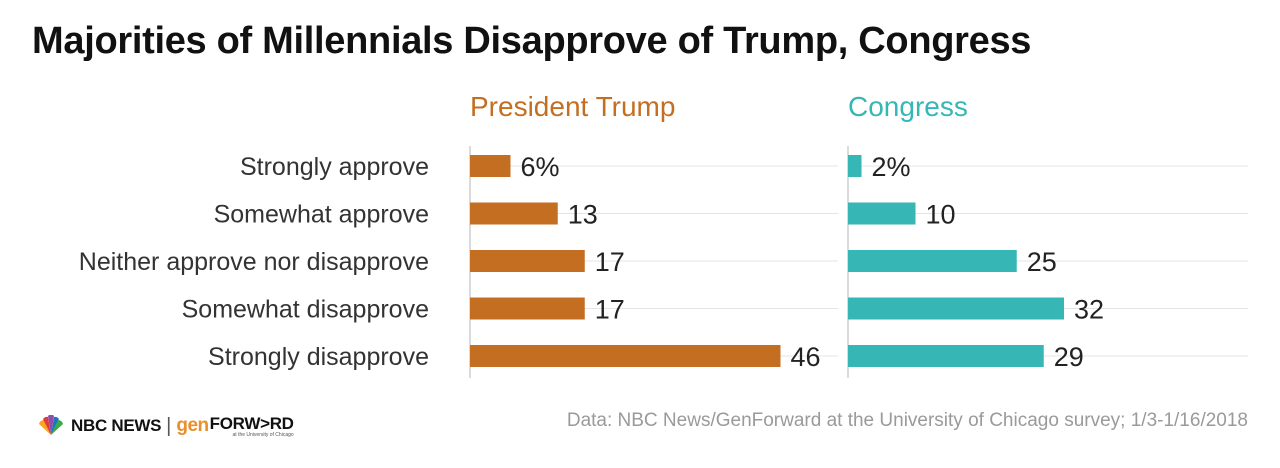 The height and width of the screenshot is (468, 1280). I want to click on category-label-strongly-approve: Strongly approve, so click(334, 167).